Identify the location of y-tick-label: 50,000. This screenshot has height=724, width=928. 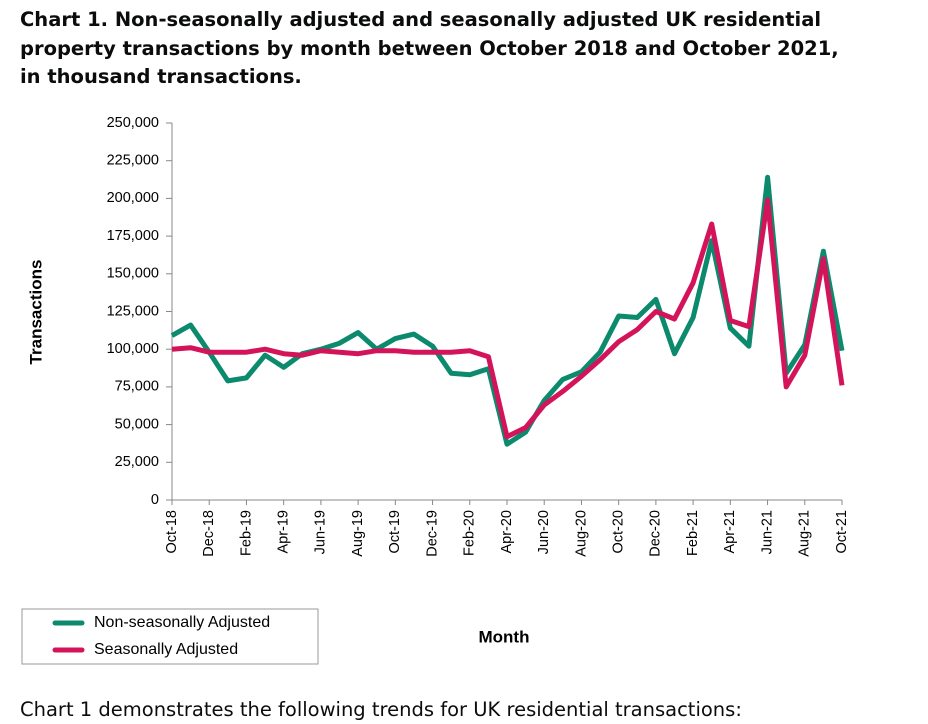
(137, 424).